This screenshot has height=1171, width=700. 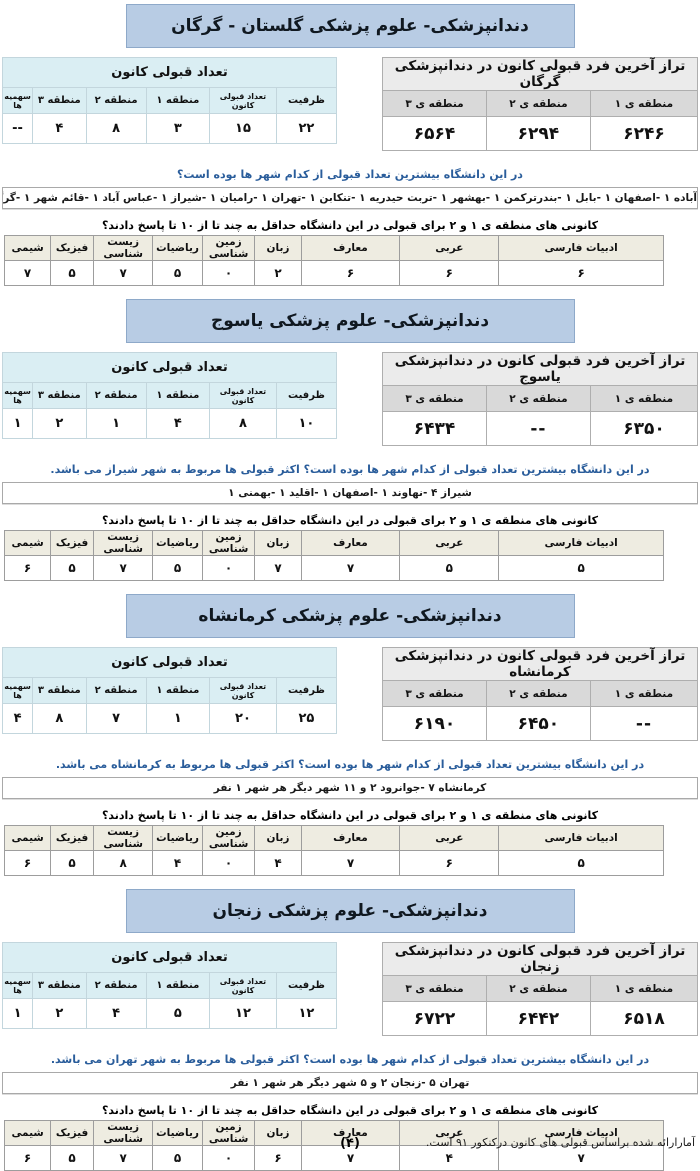 I want to click on counts-value: ۳, so click(x=178, y=128).